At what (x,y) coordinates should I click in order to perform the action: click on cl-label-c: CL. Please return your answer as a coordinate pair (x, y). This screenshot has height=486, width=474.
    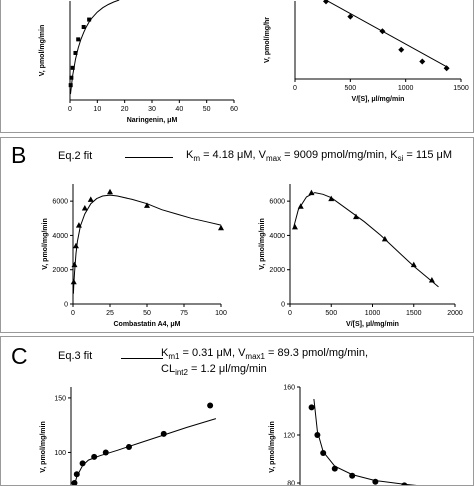
    Looking at the image, I should click on (168, 369).